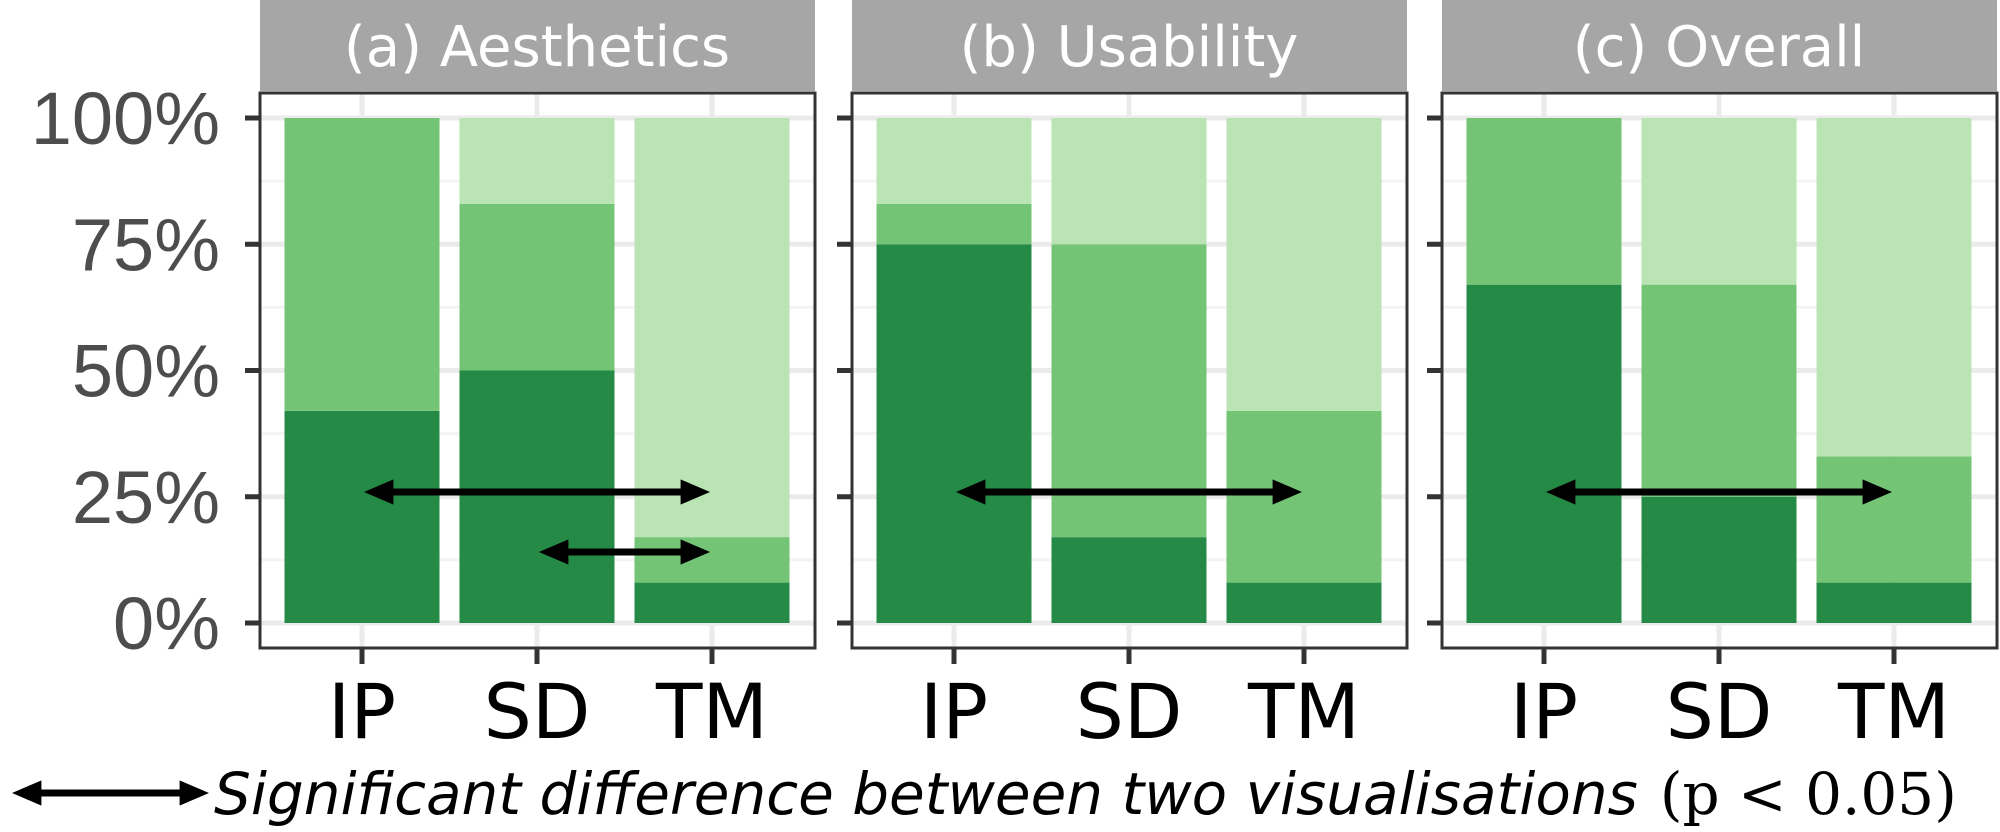 Image resolution: width=2000 pixels, height=832 pixels. I want to click on panel-title: (c) Overall, so click(1719, 47).